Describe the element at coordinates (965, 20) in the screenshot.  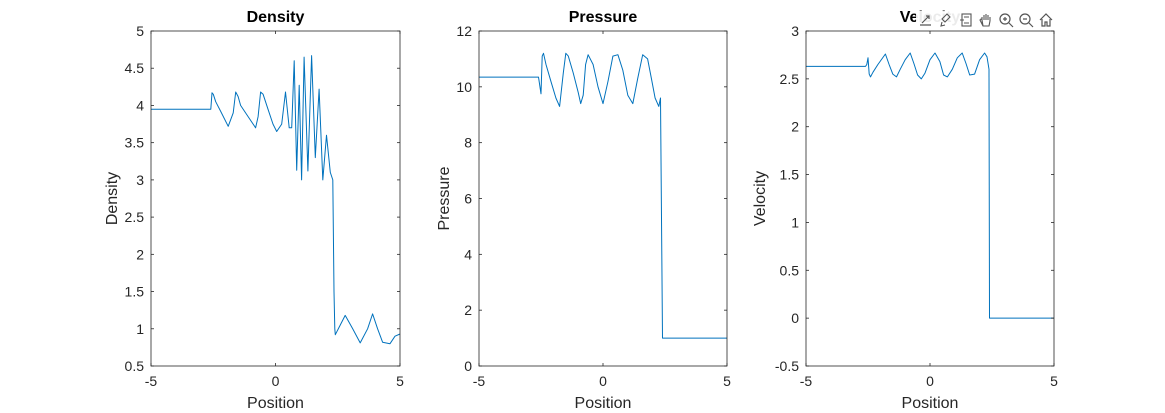
I see `datatip-icon` at that location.